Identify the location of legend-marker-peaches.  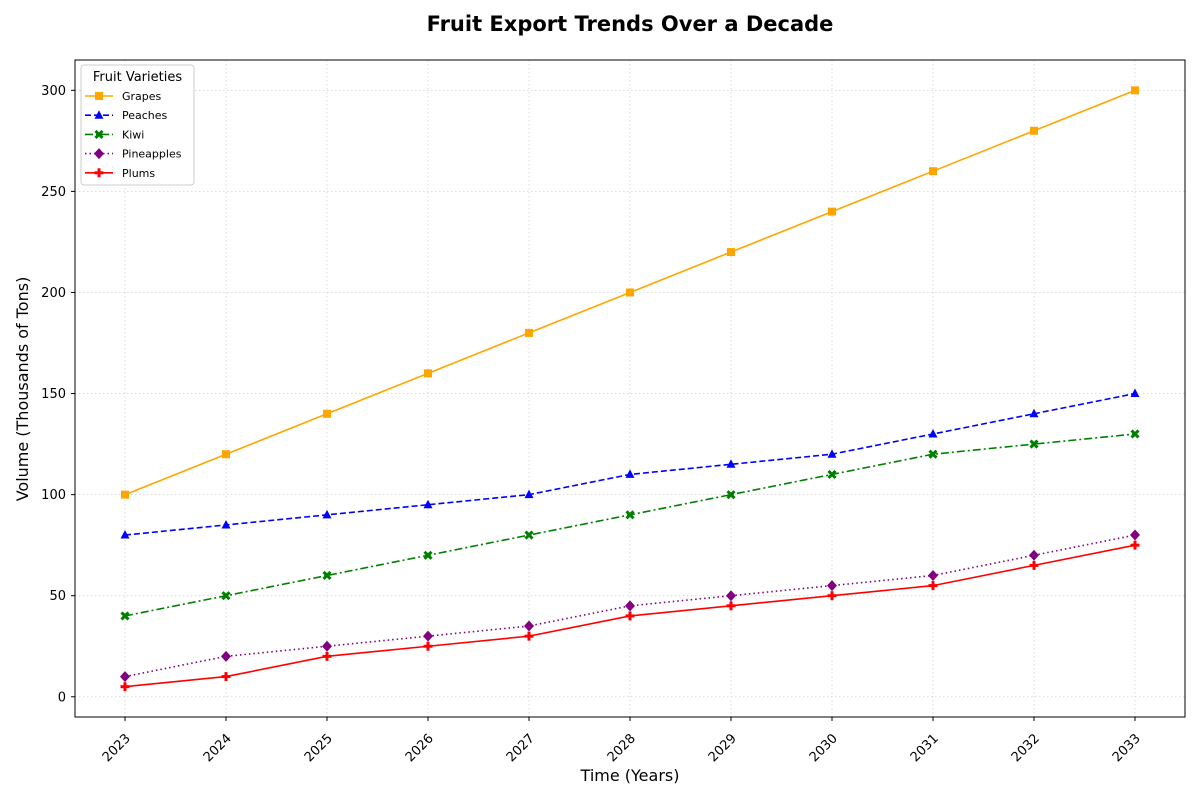
(99, 114).